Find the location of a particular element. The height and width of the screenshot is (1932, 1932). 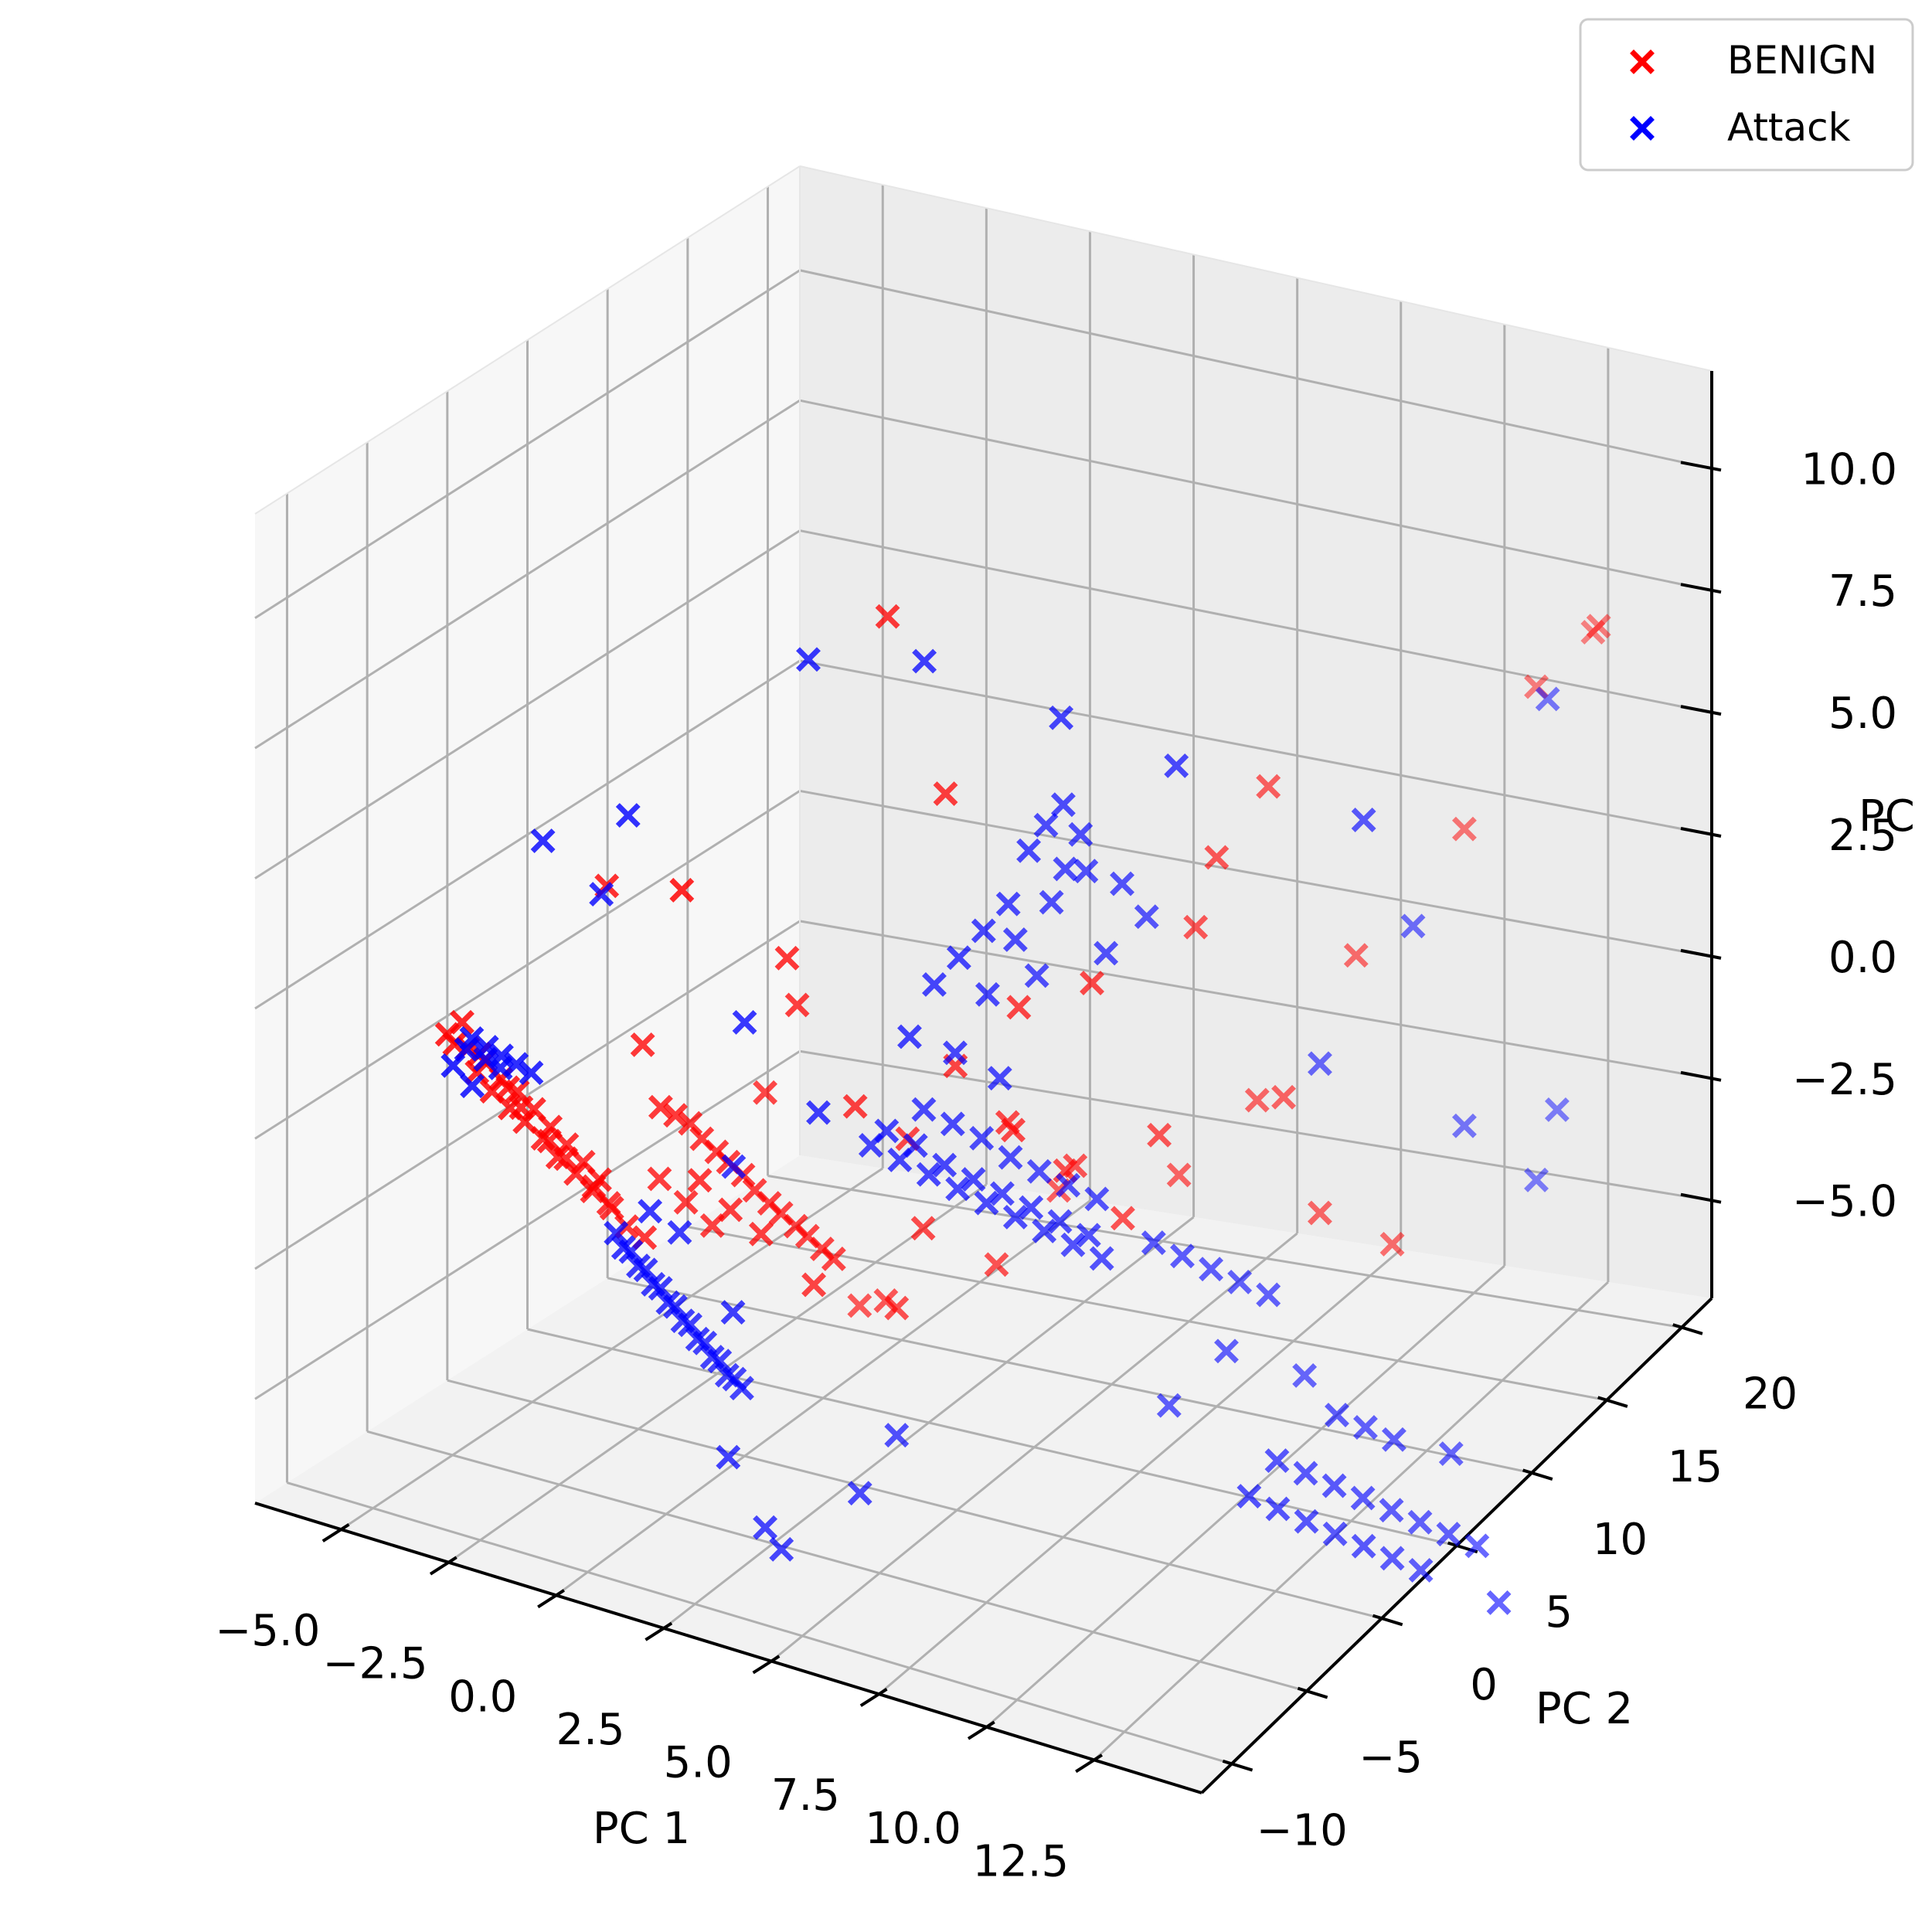

y-tick-label: 15 is located at coordinates (1696, 1467).